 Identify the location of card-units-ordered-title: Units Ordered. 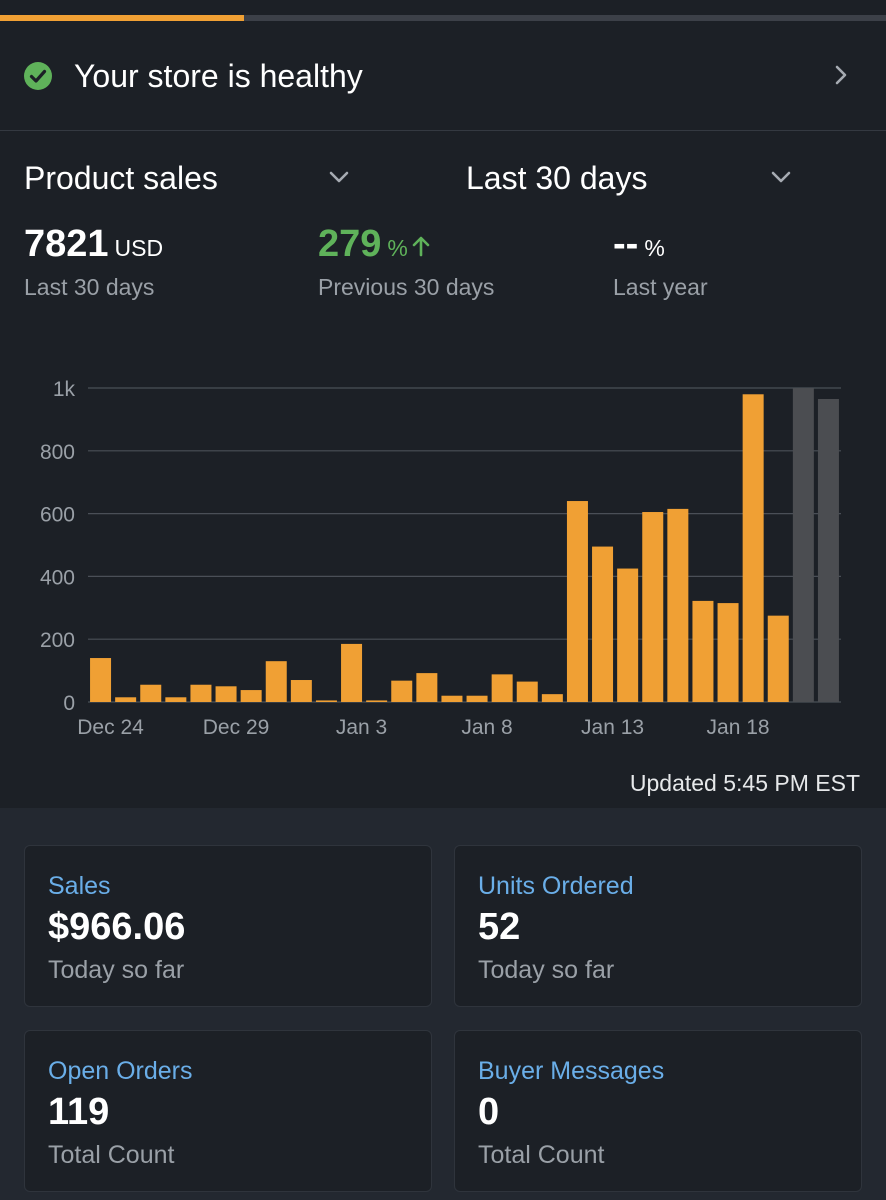
(556, 886).